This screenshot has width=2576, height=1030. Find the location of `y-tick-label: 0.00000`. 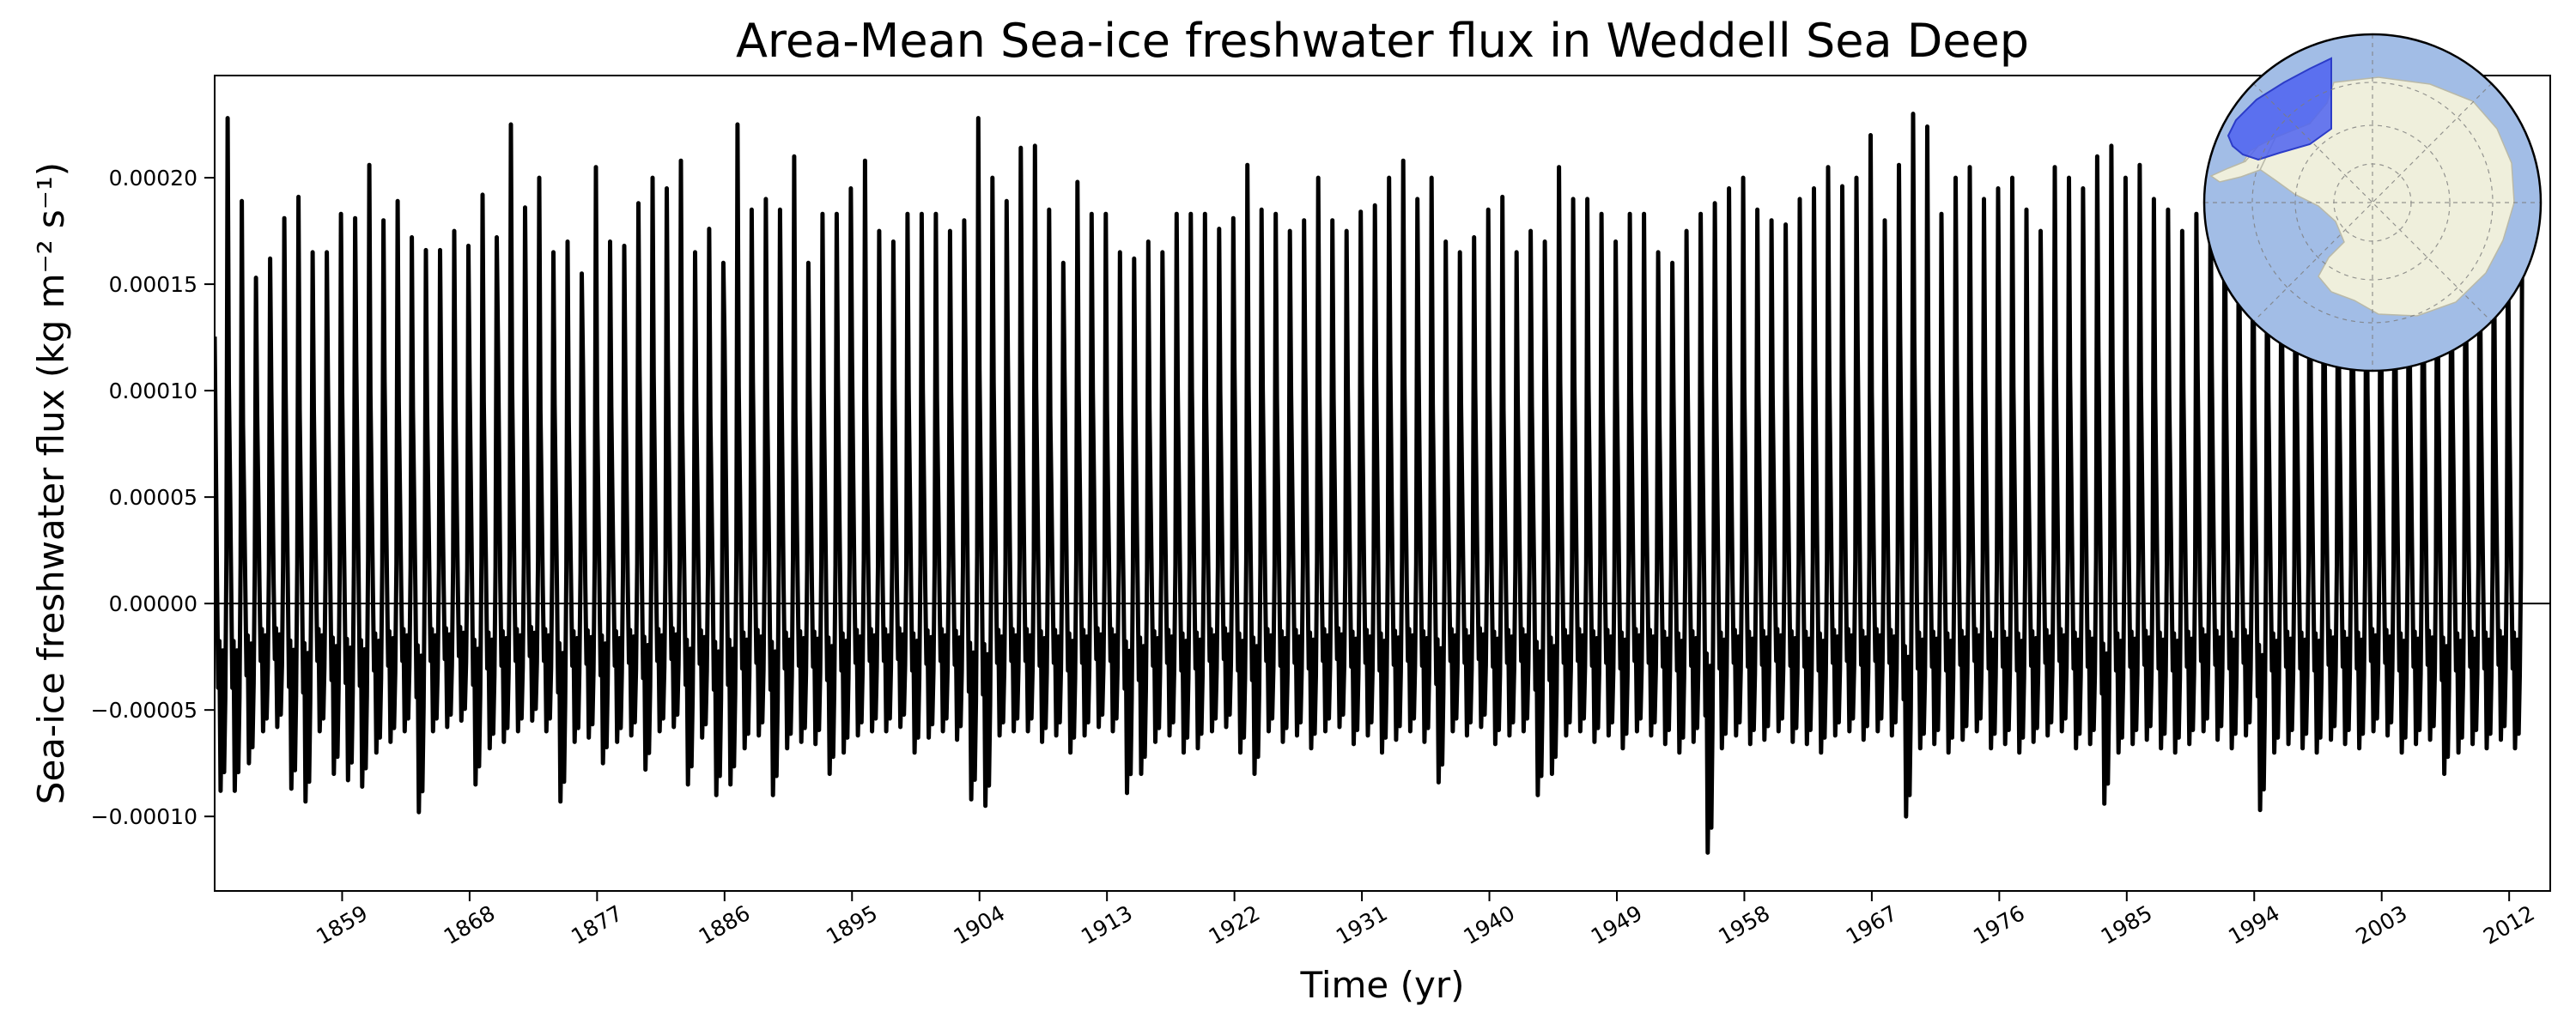

y-tick-label: 0.00000 is located at coordinates (153, 603).